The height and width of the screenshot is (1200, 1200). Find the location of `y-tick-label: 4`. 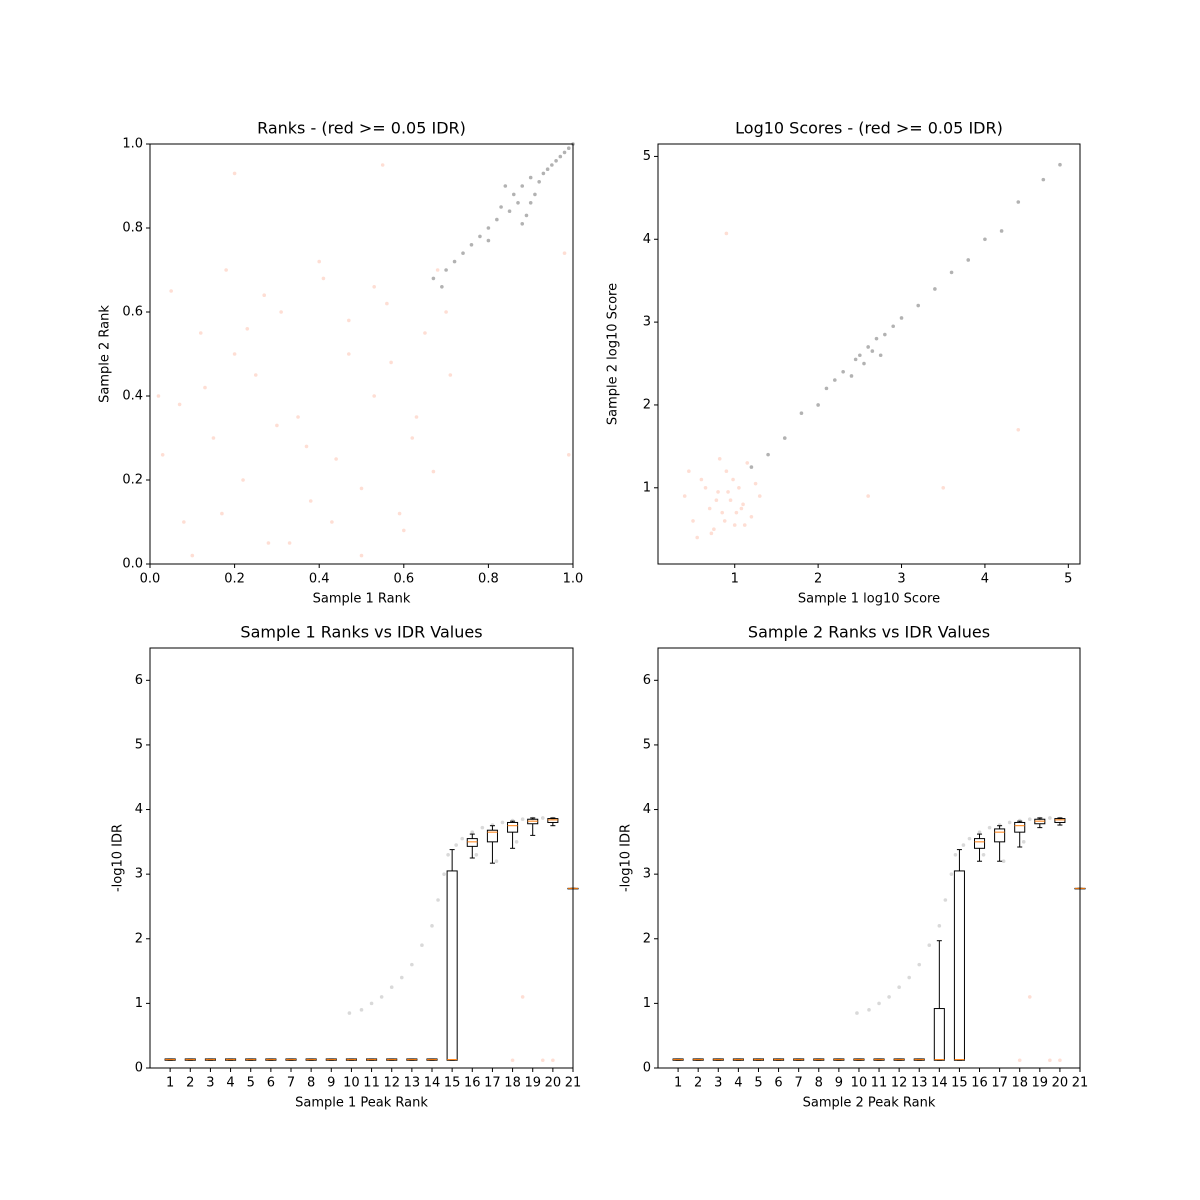

y-tick-label: 4 is located at coordinates (647, 239).